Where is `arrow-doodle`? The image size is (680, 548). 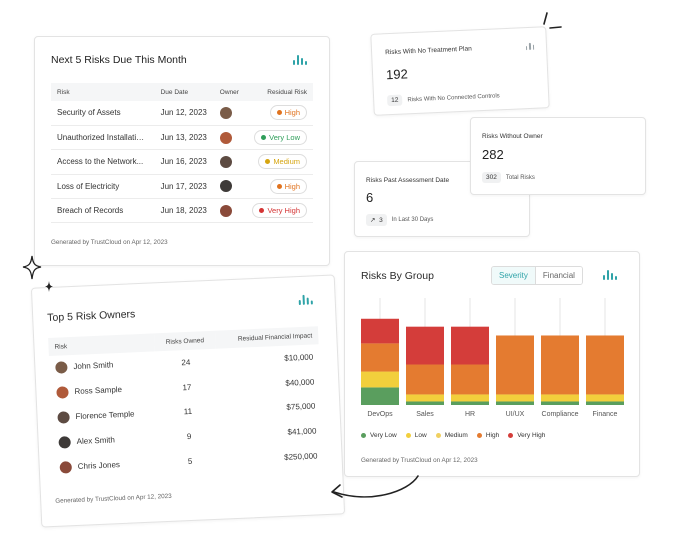
arrow-doodle is located at coordinates (375, 486).